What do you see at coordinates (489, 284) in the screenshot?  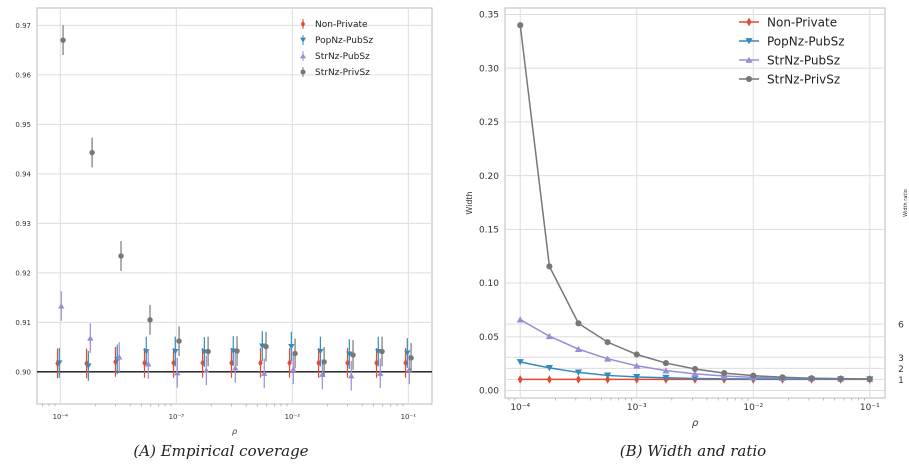 I see `y-tick-label: 0.10` at bounding box center [489, 284].